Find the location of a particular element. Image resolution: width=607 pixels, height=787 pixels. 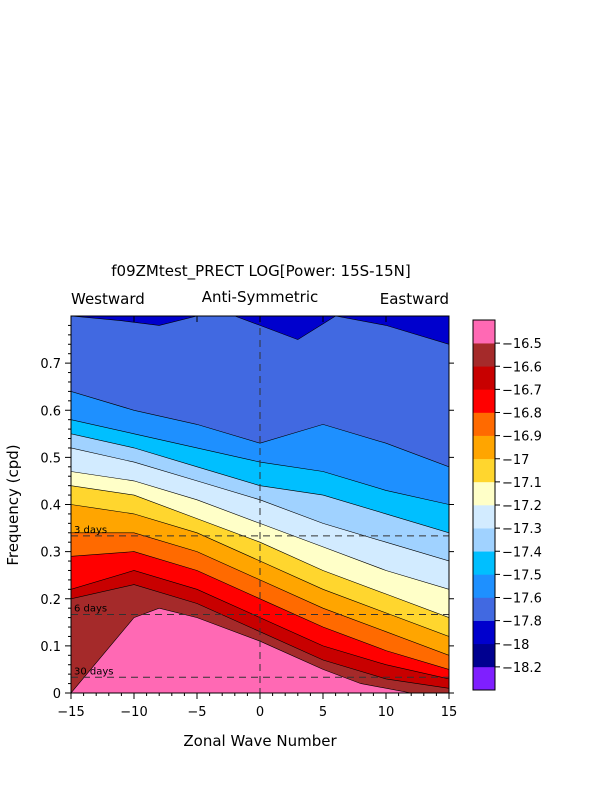

x-tick-label: 0 is located at coordinates (260, 712).